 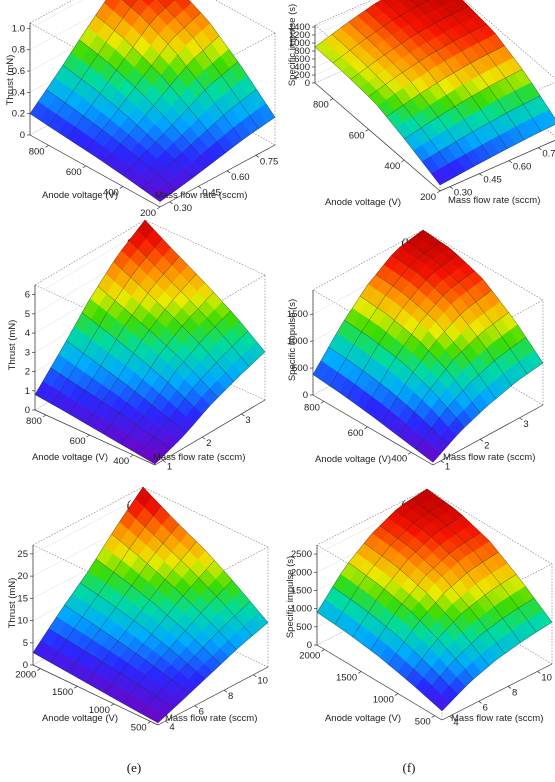 What do you see at coordinates (409, 767) in the screenshot?
I see `caption-f: (f)` at bounding box center [409, 767].